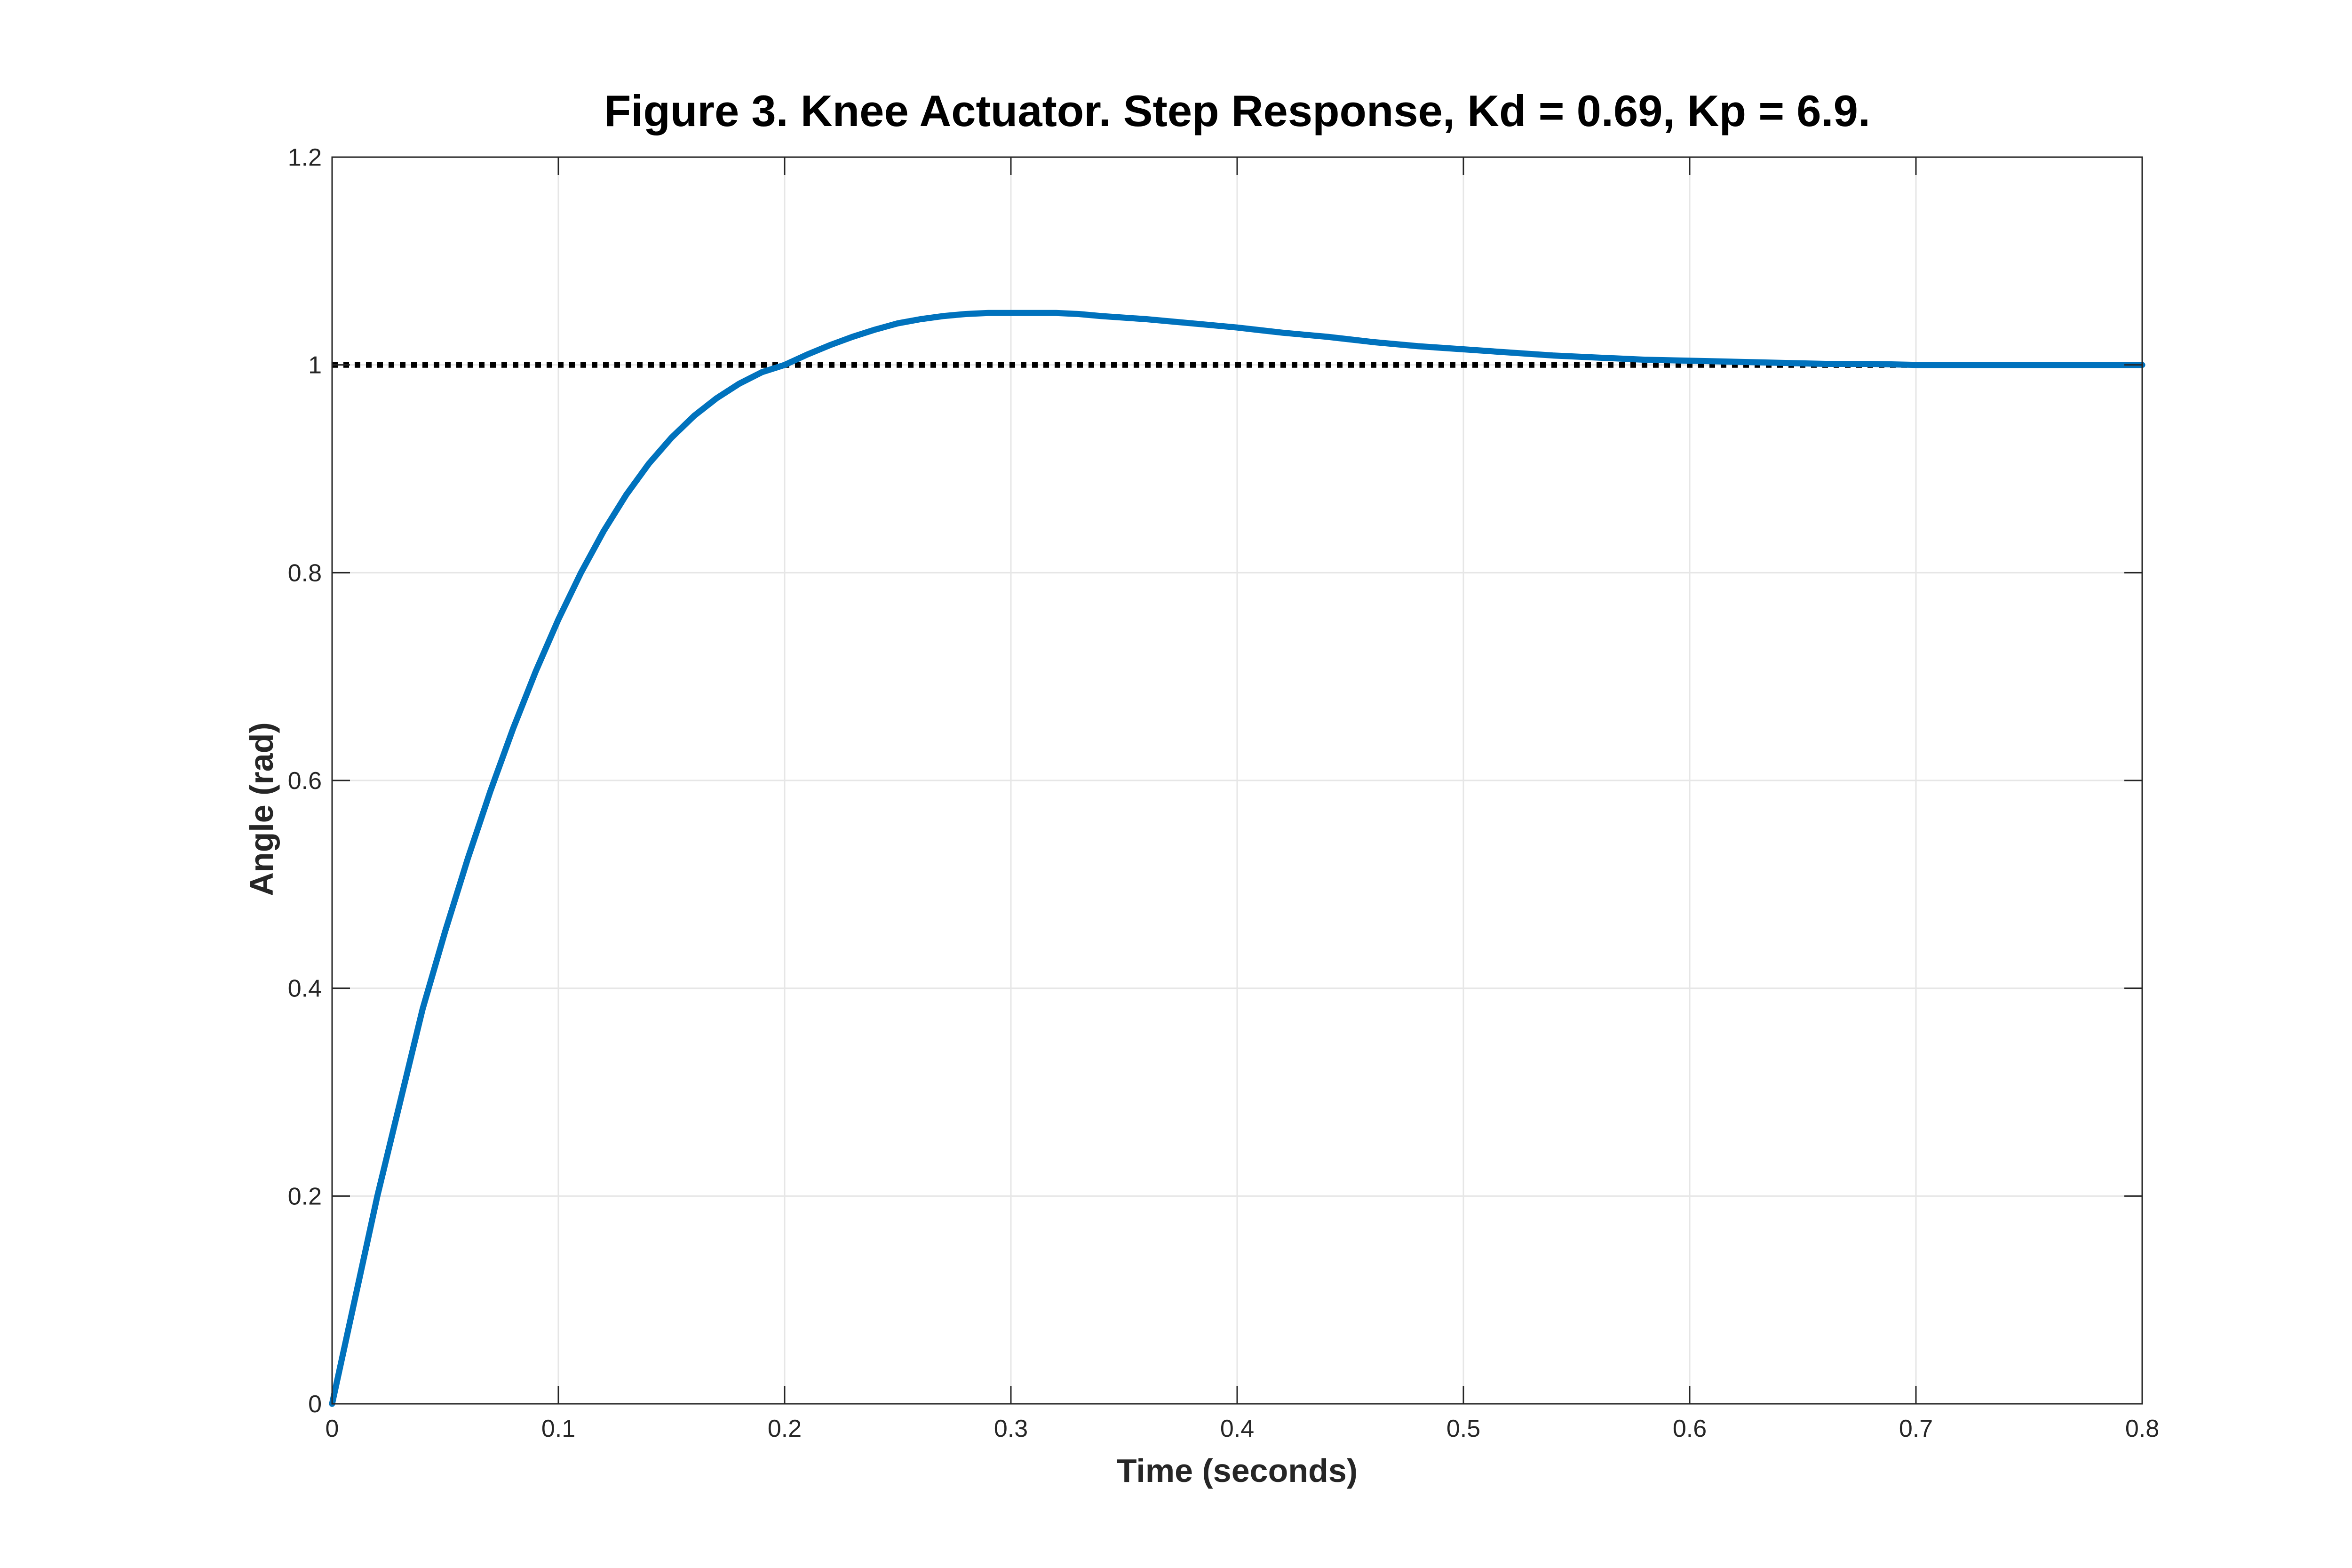 The image size is (2352, 1568). I want to click on y-tick-label: 0.2, so click(305, 1196).